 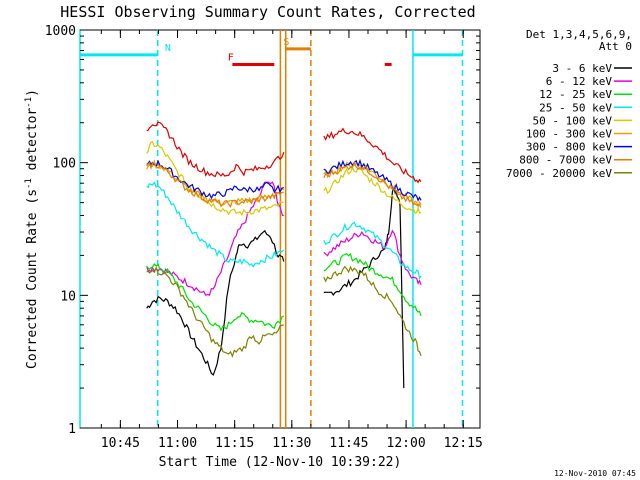 What do you see at coordinates (569, 134) in the screenshot?
I see `legend-label: 100 - 300 keV` at bounding box center [569, 134].